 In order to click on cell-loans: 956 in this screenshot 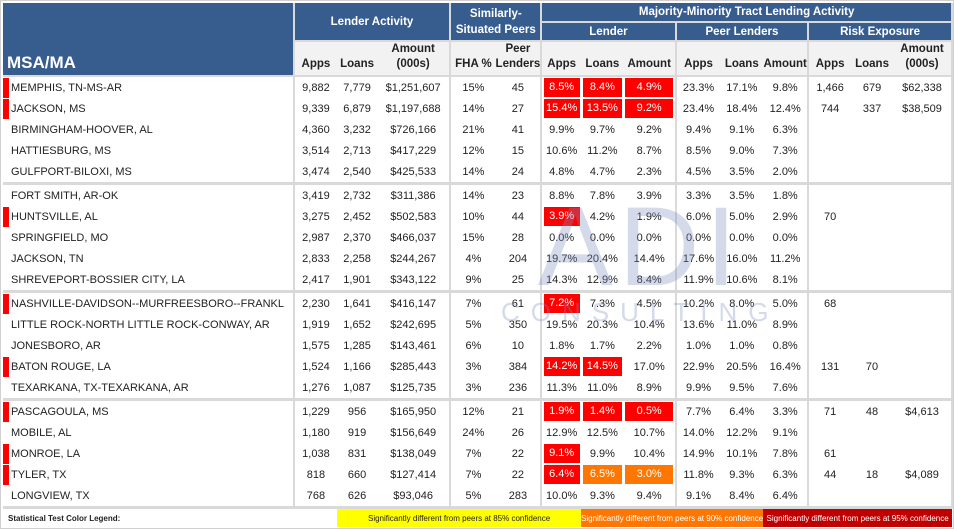, I will do `click(357, 411)`.